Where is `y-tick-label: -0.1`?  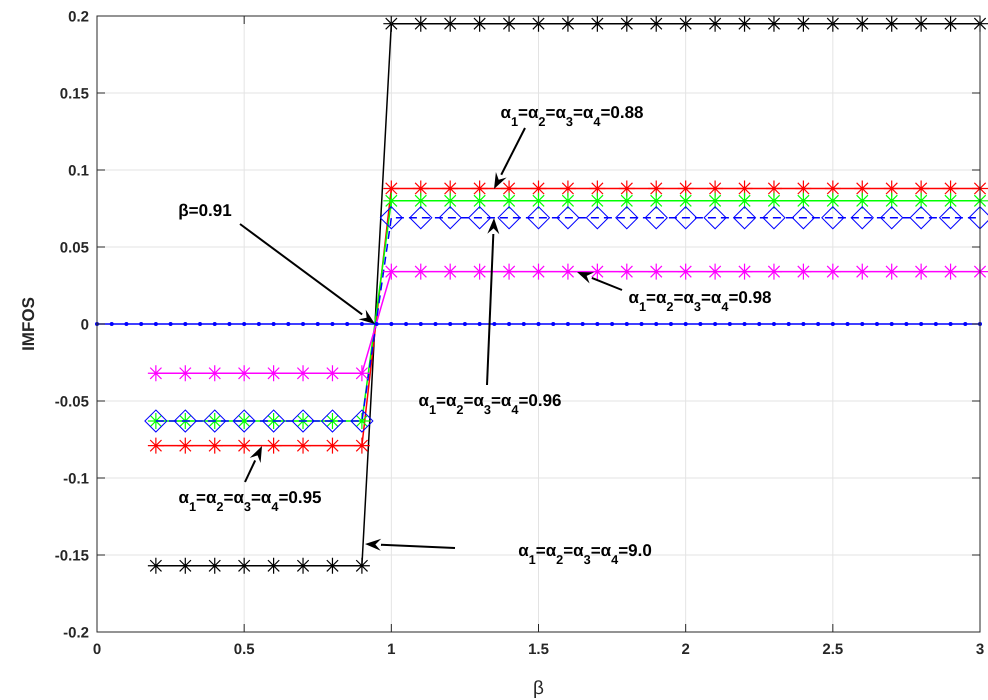
y-tick-label: -0.1 is located at coordinates (76, 479).